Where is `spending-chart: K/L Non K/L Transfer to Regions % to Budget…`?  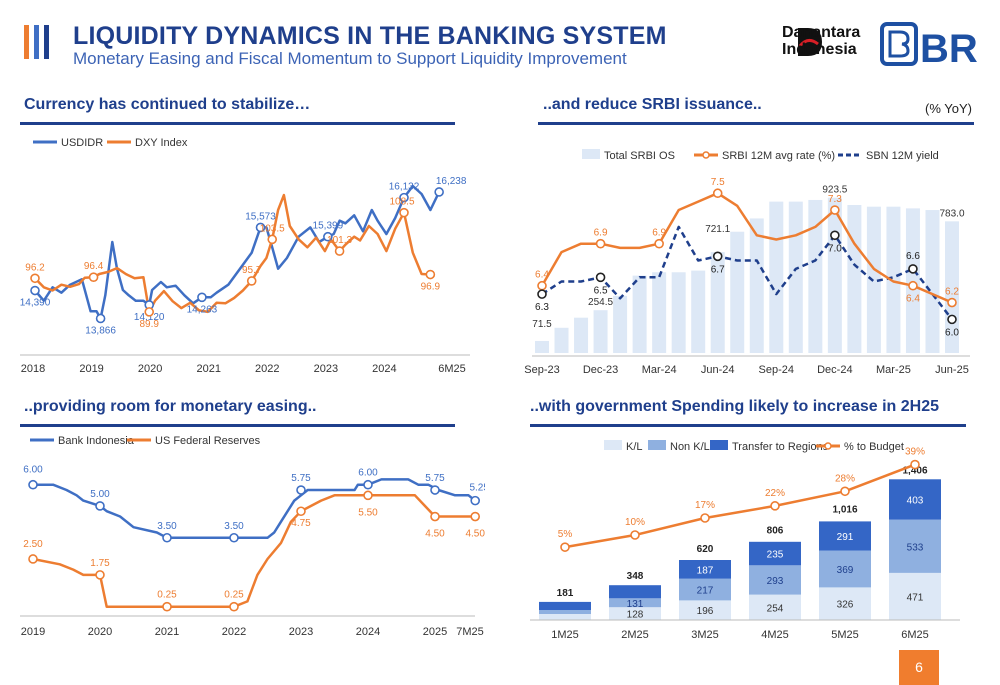 spending-chart: K/L Non K/L Transfer to Regions % to Budget… is located at coordinates (745, 540).